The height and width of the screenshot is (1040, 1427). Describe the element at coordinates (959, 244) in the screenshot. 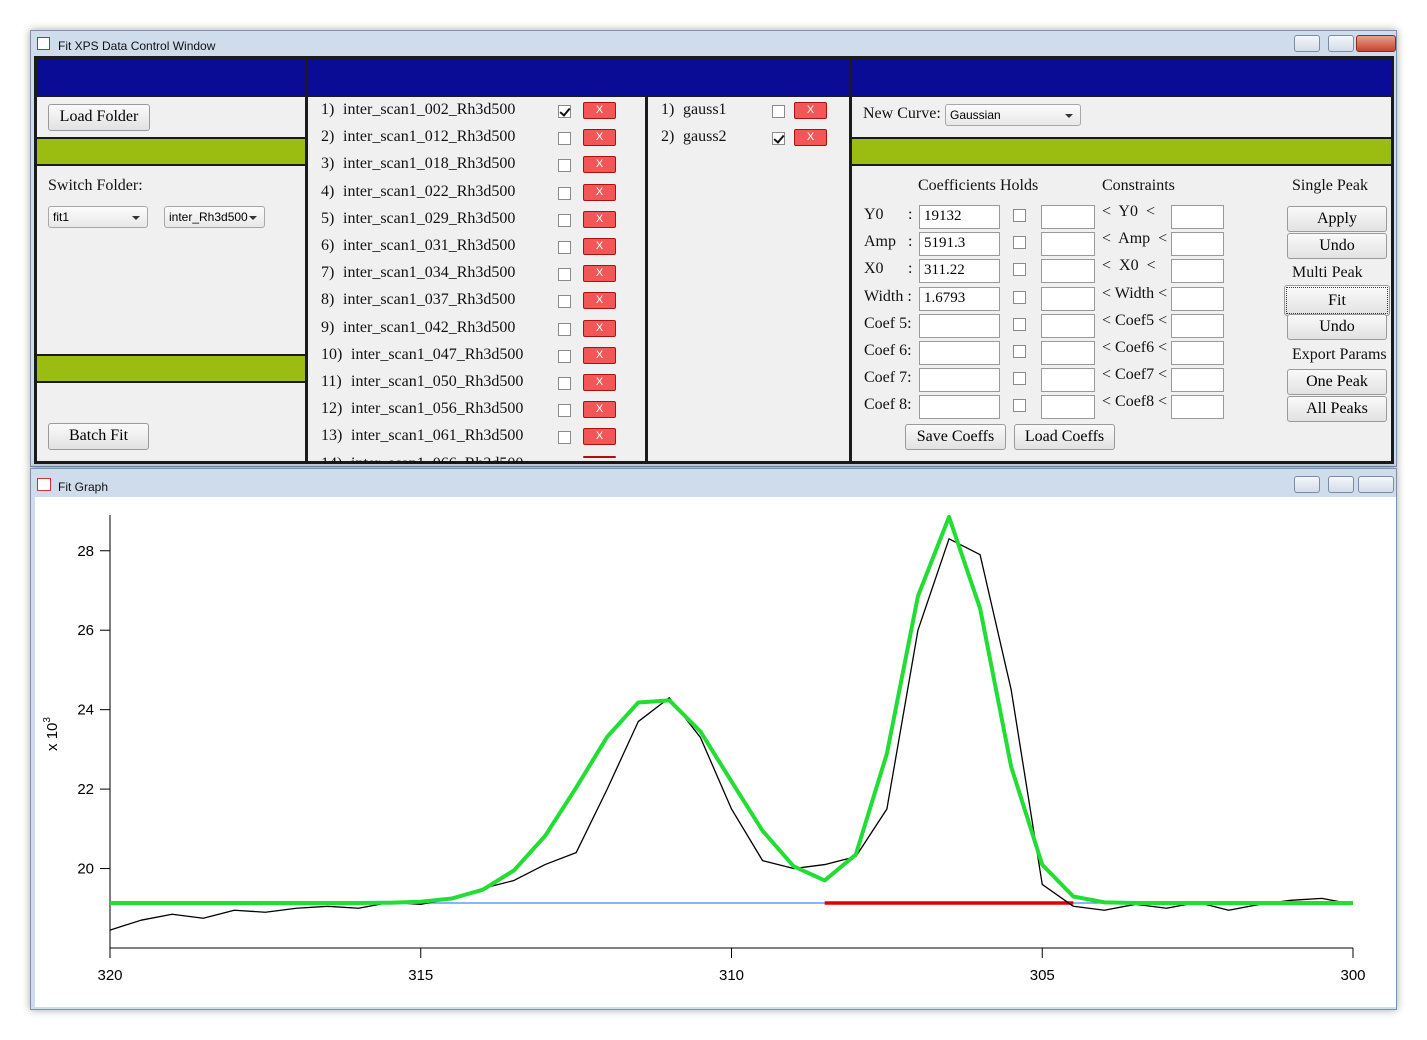

I see `coef-input: 5191.3` at that location.